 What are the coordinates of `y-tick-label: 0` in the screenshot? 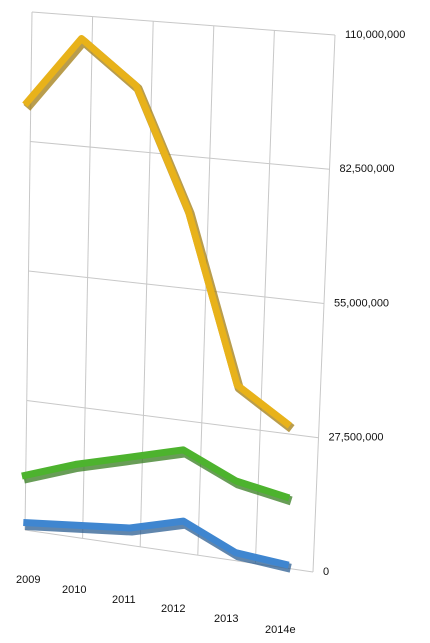 It's located at (326, 572).